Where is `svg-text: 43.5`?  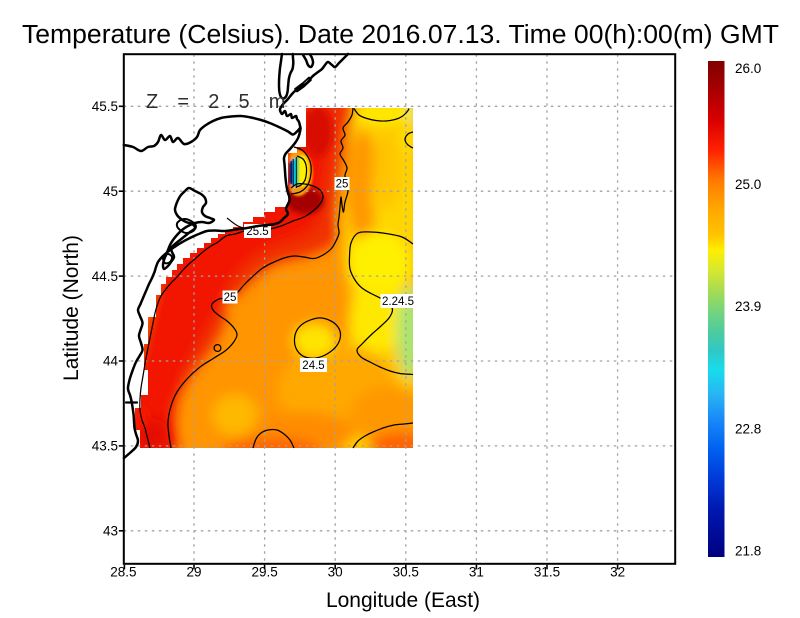
svg-text: 43.5 is located at coordinates (105, 446).